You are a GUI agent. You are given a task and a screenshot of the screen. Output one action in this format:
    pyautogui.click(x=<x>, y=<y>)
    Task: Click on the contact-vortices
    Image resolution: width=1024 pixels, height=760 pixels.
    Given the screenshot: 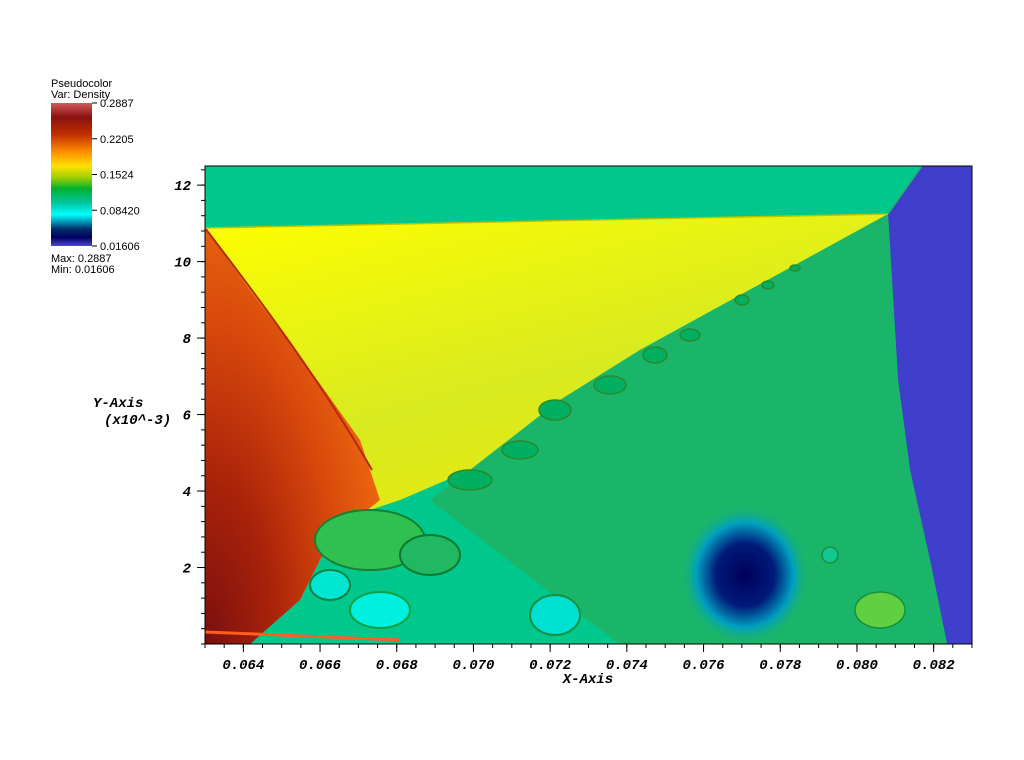 What is the action you would take?
    pyautogui.click(x=624, y=377)
    